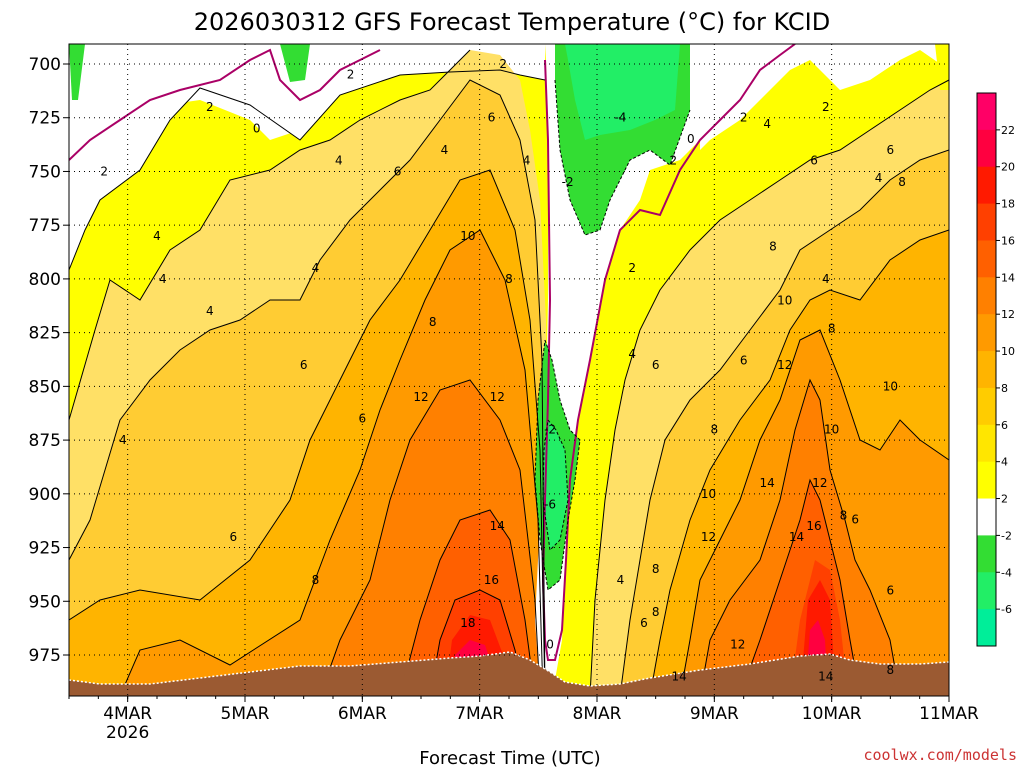 The image size is (1024, 768). I want to click on contour-label: 14, so click(796, 537).